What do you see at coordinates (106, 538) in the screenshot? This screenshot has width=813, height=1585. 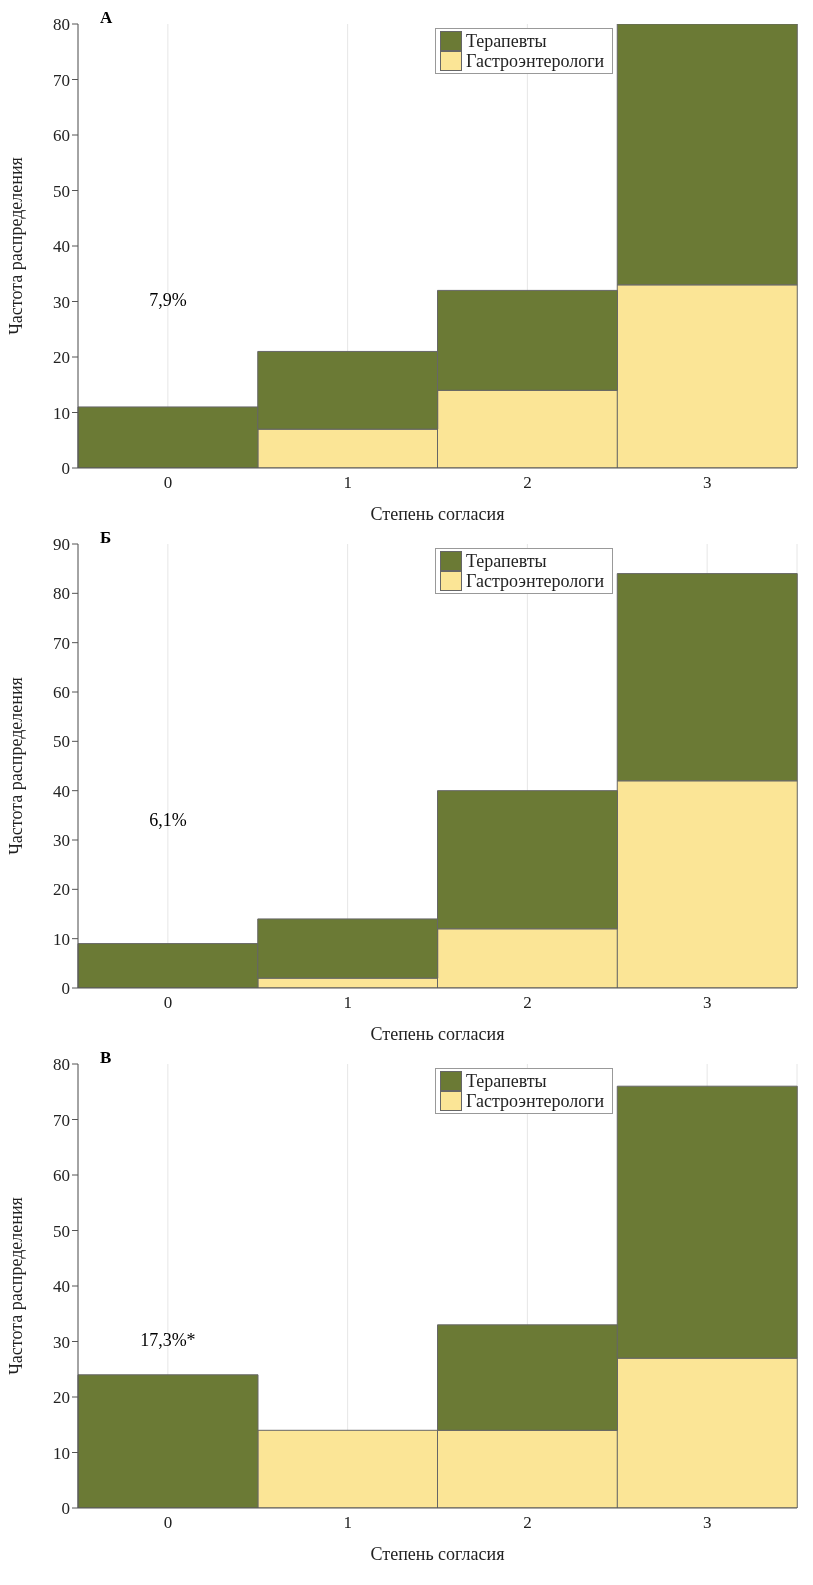 I see `chart-title: Б` at bounding box center [106, 538].